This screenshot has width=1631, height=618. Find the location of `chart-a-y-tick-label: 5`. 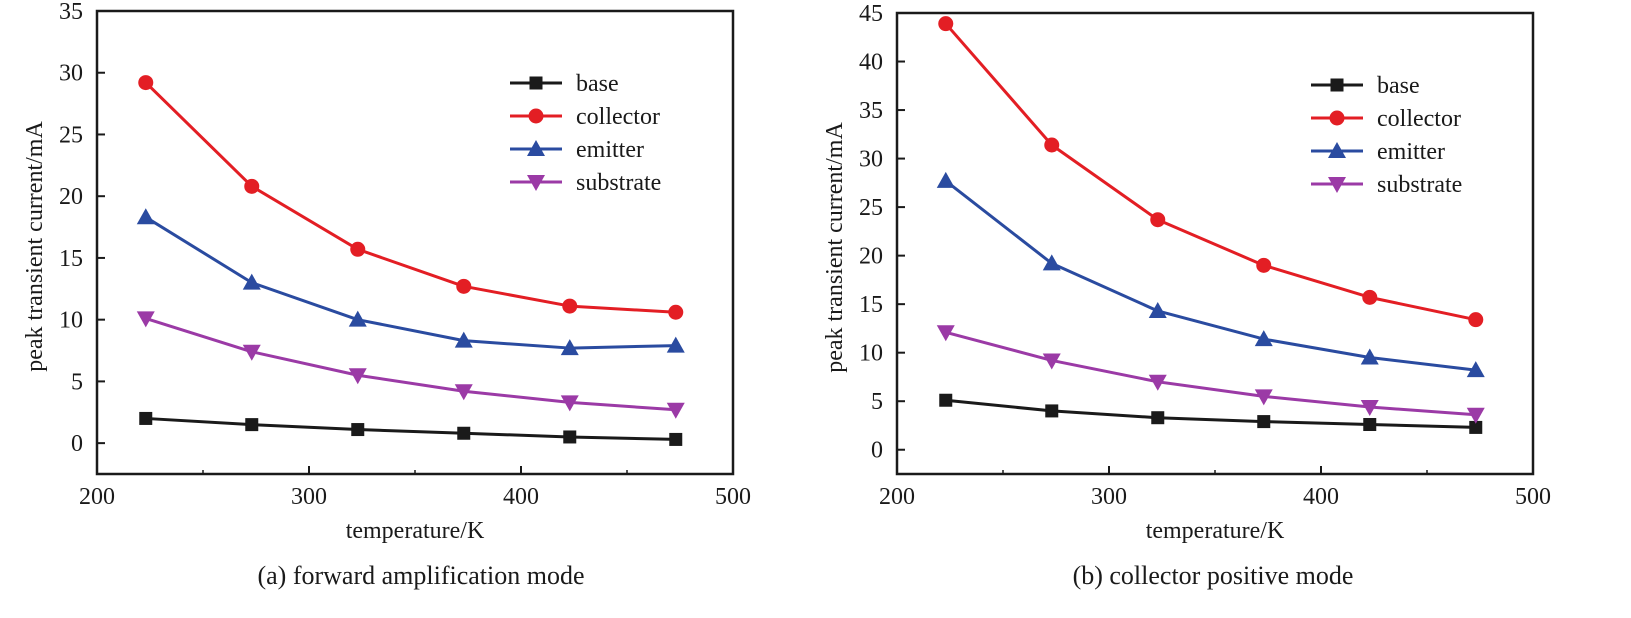

chart-a-y-tick-label: 5 is located at coordinates (77, 382).